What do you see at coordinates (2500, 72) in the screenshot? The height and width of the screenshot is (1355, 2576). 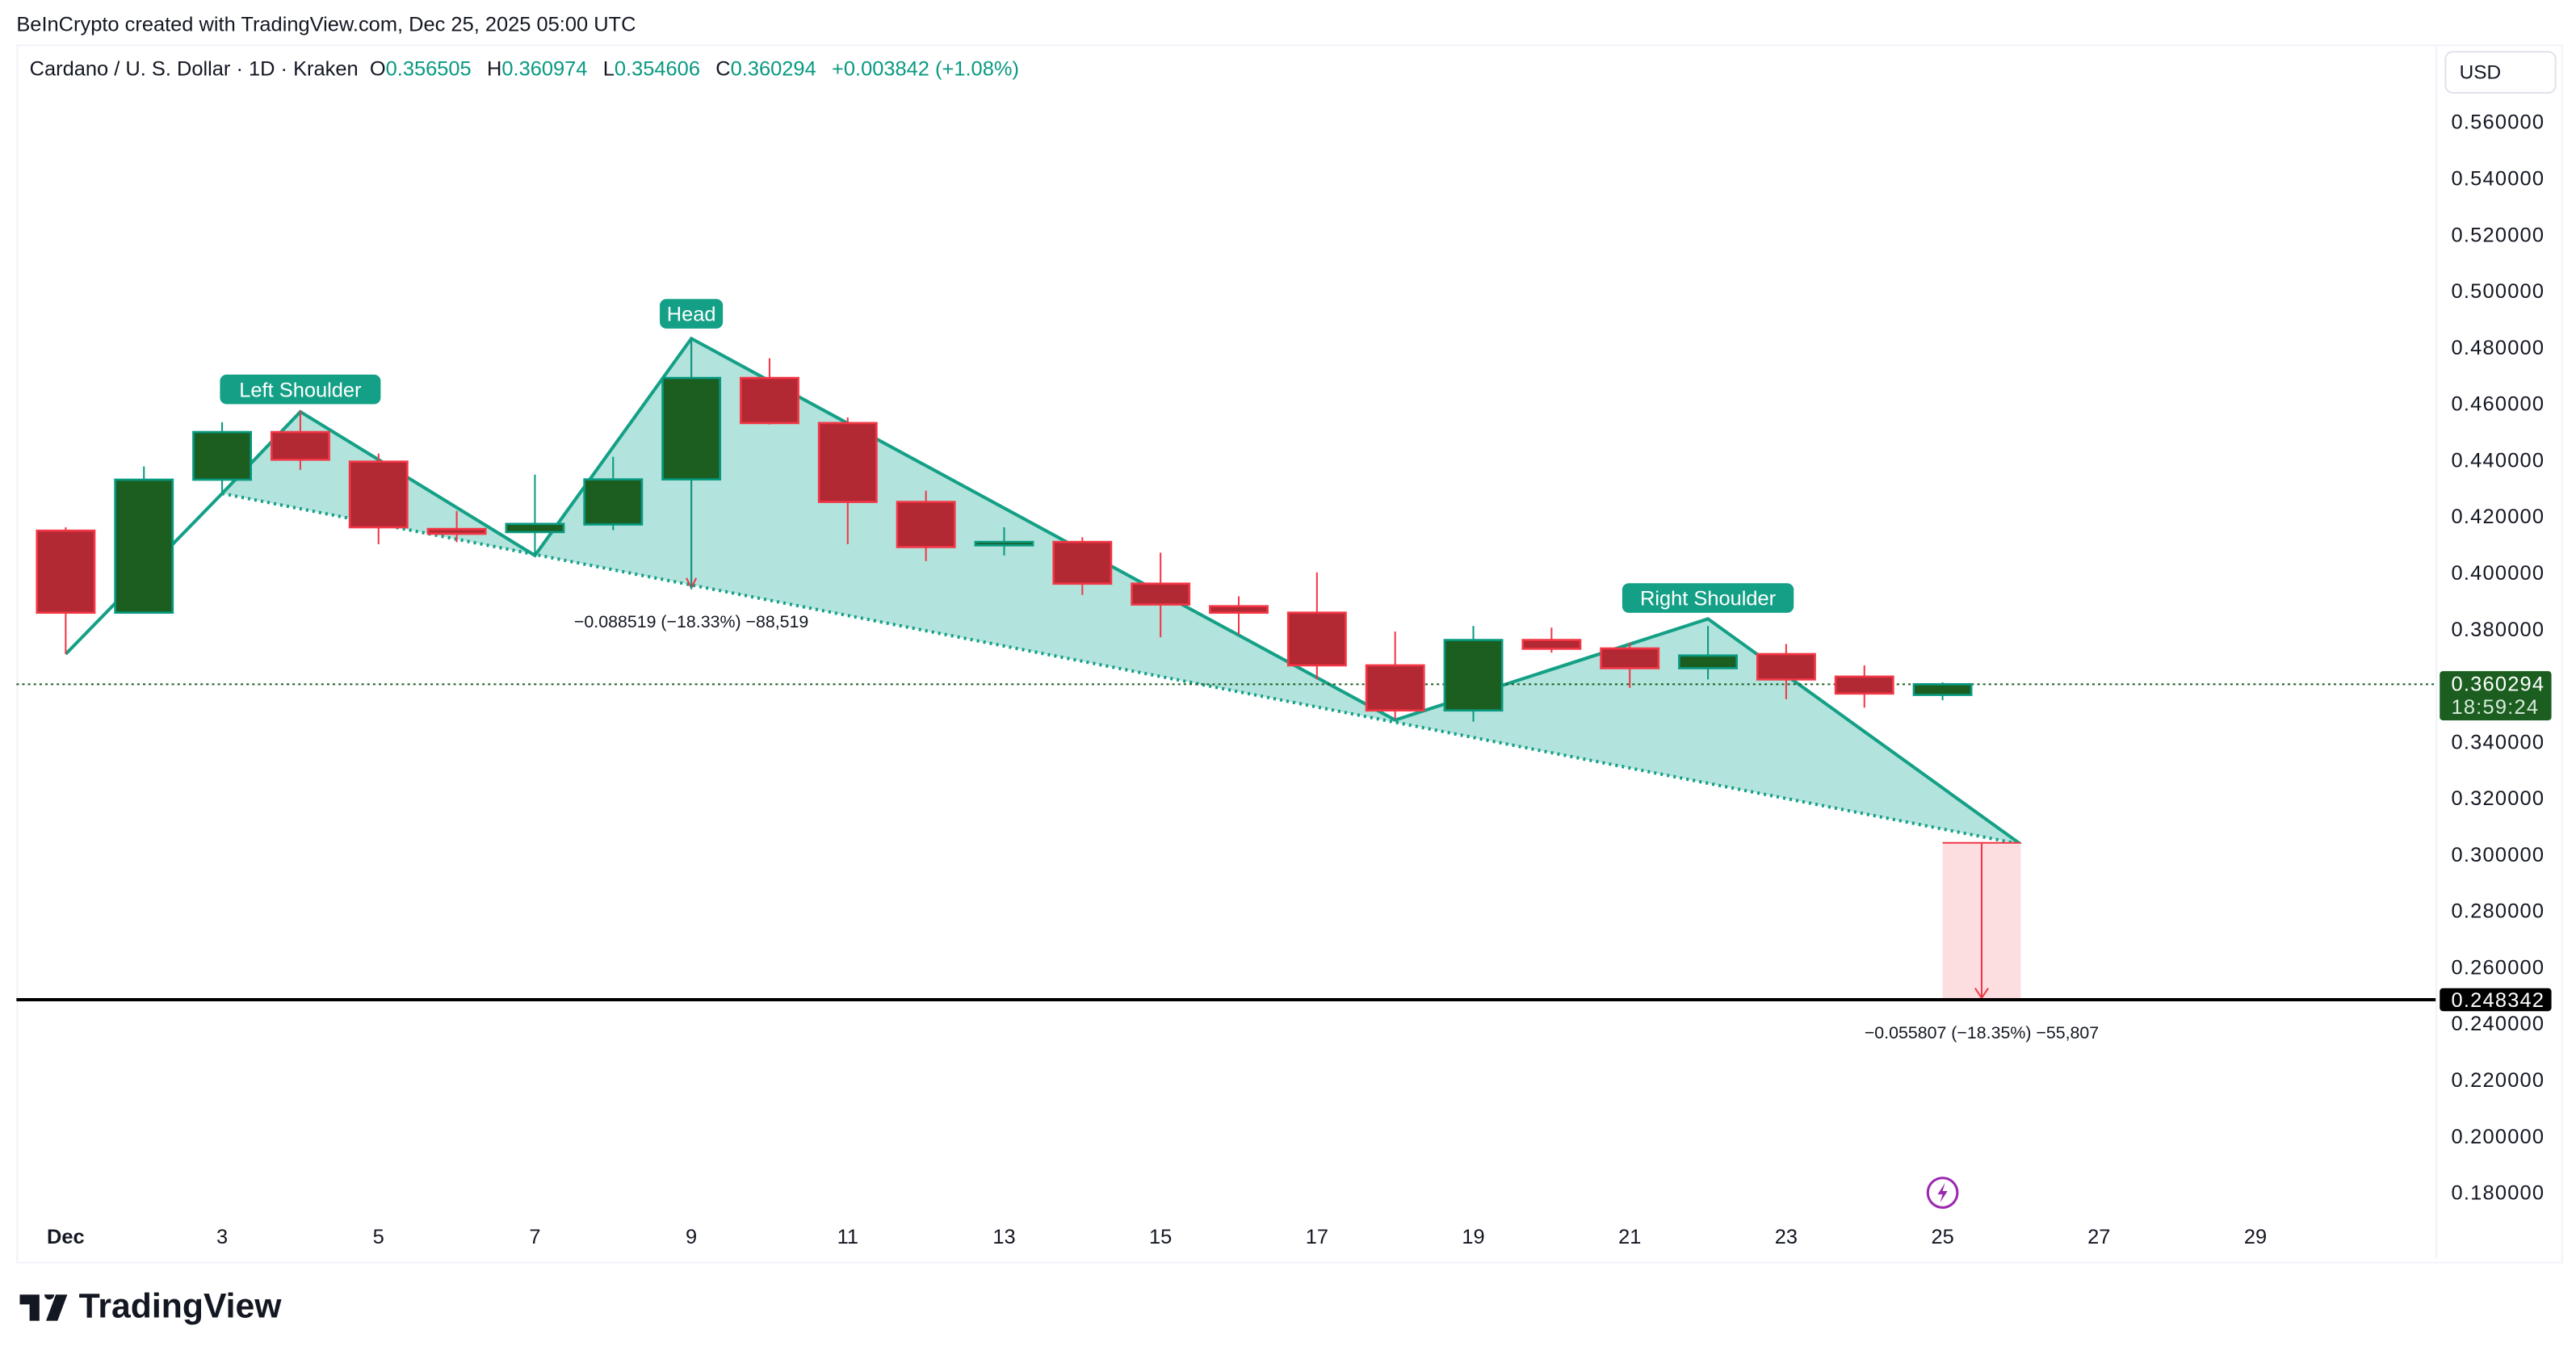 I see `currency-button: USD` at bounding box center [2500, 72].